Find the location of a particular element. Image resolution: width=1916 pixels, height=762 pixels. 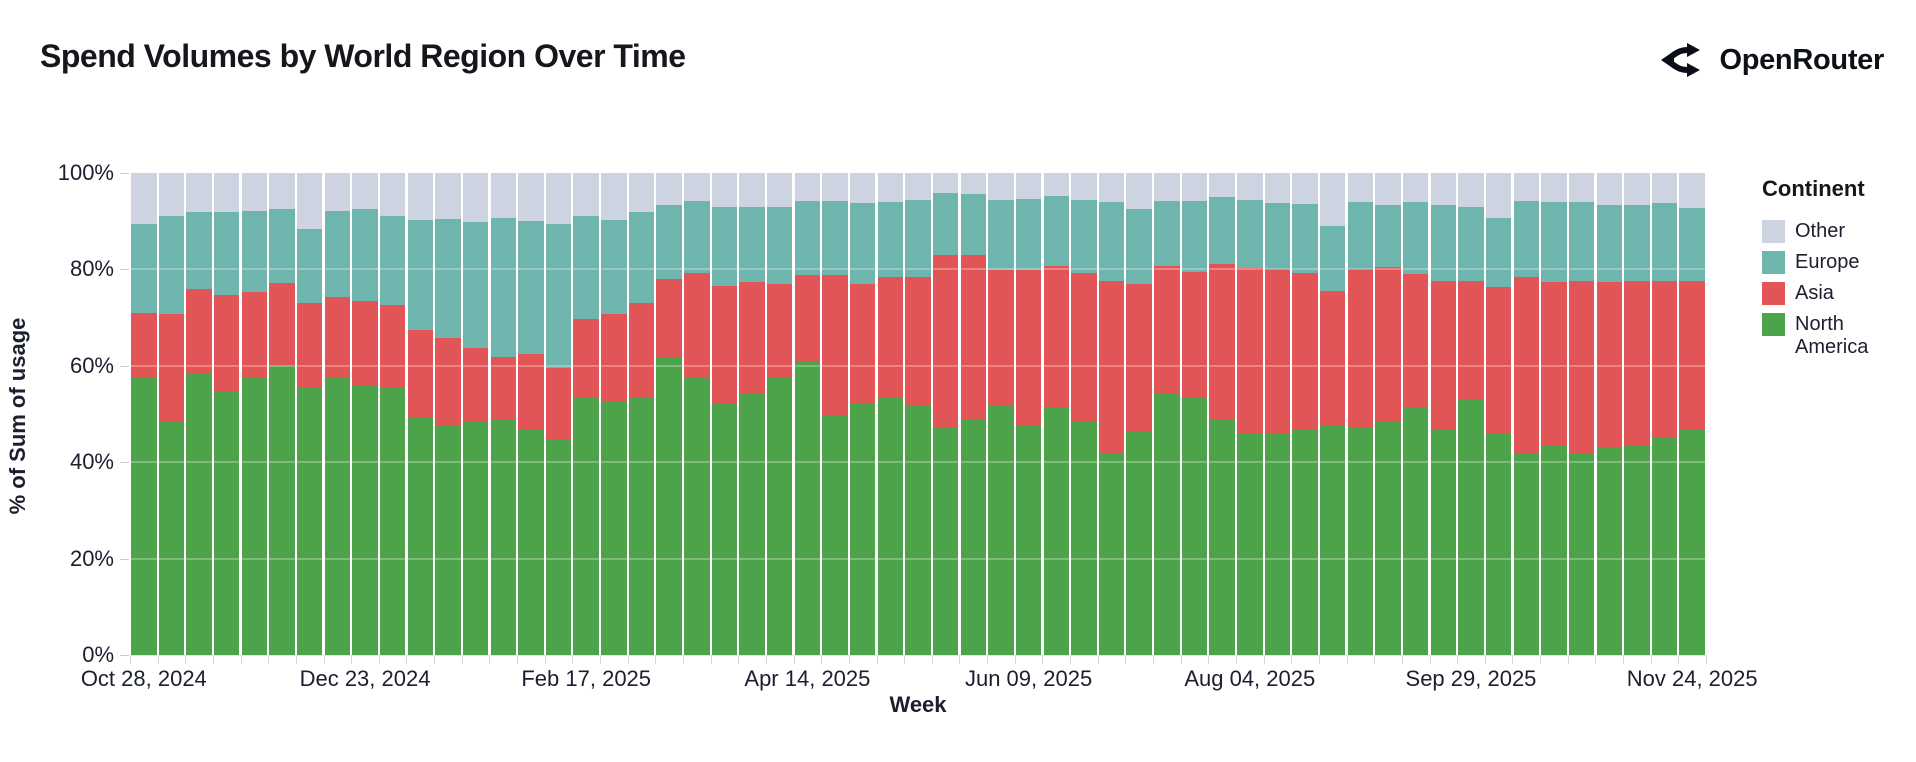

legend-item-north-america: North America is located at coordinates (1837, 336).